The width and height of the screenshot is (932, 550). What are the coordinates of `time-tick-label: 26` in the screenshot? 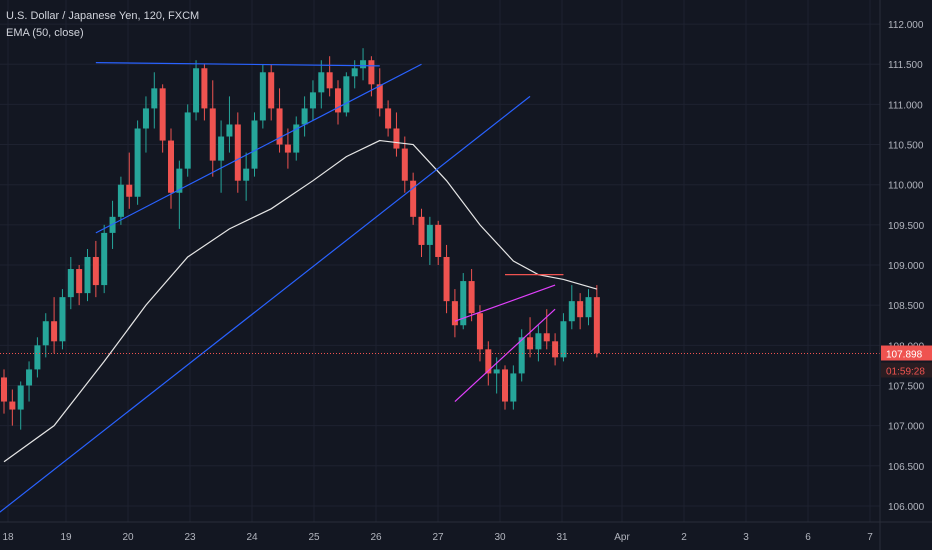 It's located at (376, 537).